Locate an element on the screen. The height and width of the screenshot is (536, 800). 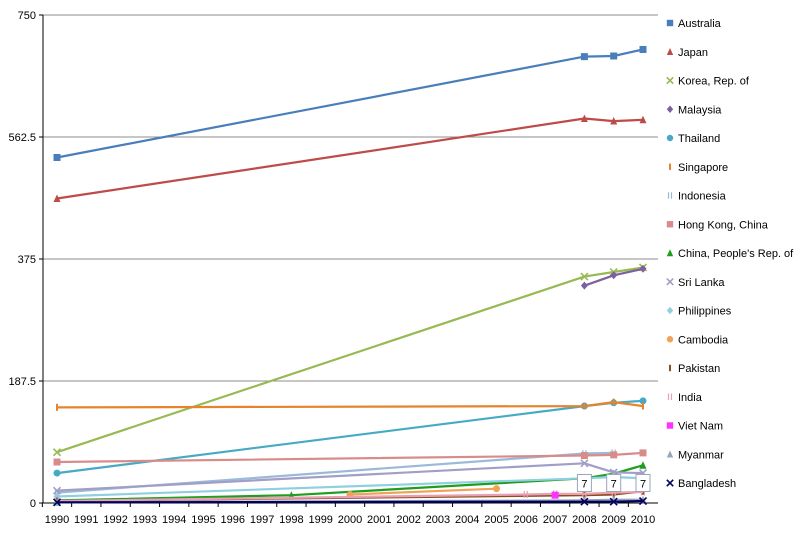
x-tick-label: 2005 is located at coordinates (496, 520).